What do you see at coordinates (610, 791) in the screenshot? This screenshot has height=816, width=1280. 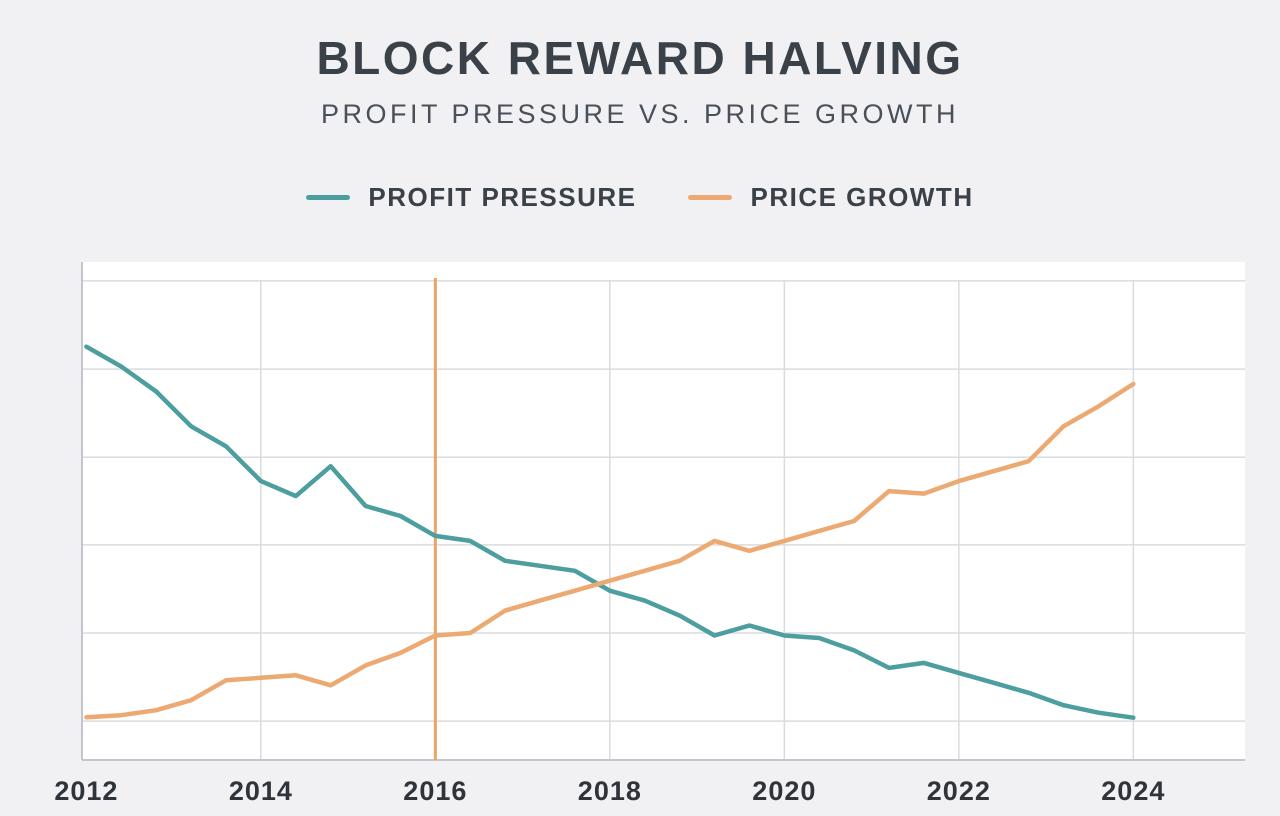 I see `x-tick-label: 2018` at bounding box center [610, 791].